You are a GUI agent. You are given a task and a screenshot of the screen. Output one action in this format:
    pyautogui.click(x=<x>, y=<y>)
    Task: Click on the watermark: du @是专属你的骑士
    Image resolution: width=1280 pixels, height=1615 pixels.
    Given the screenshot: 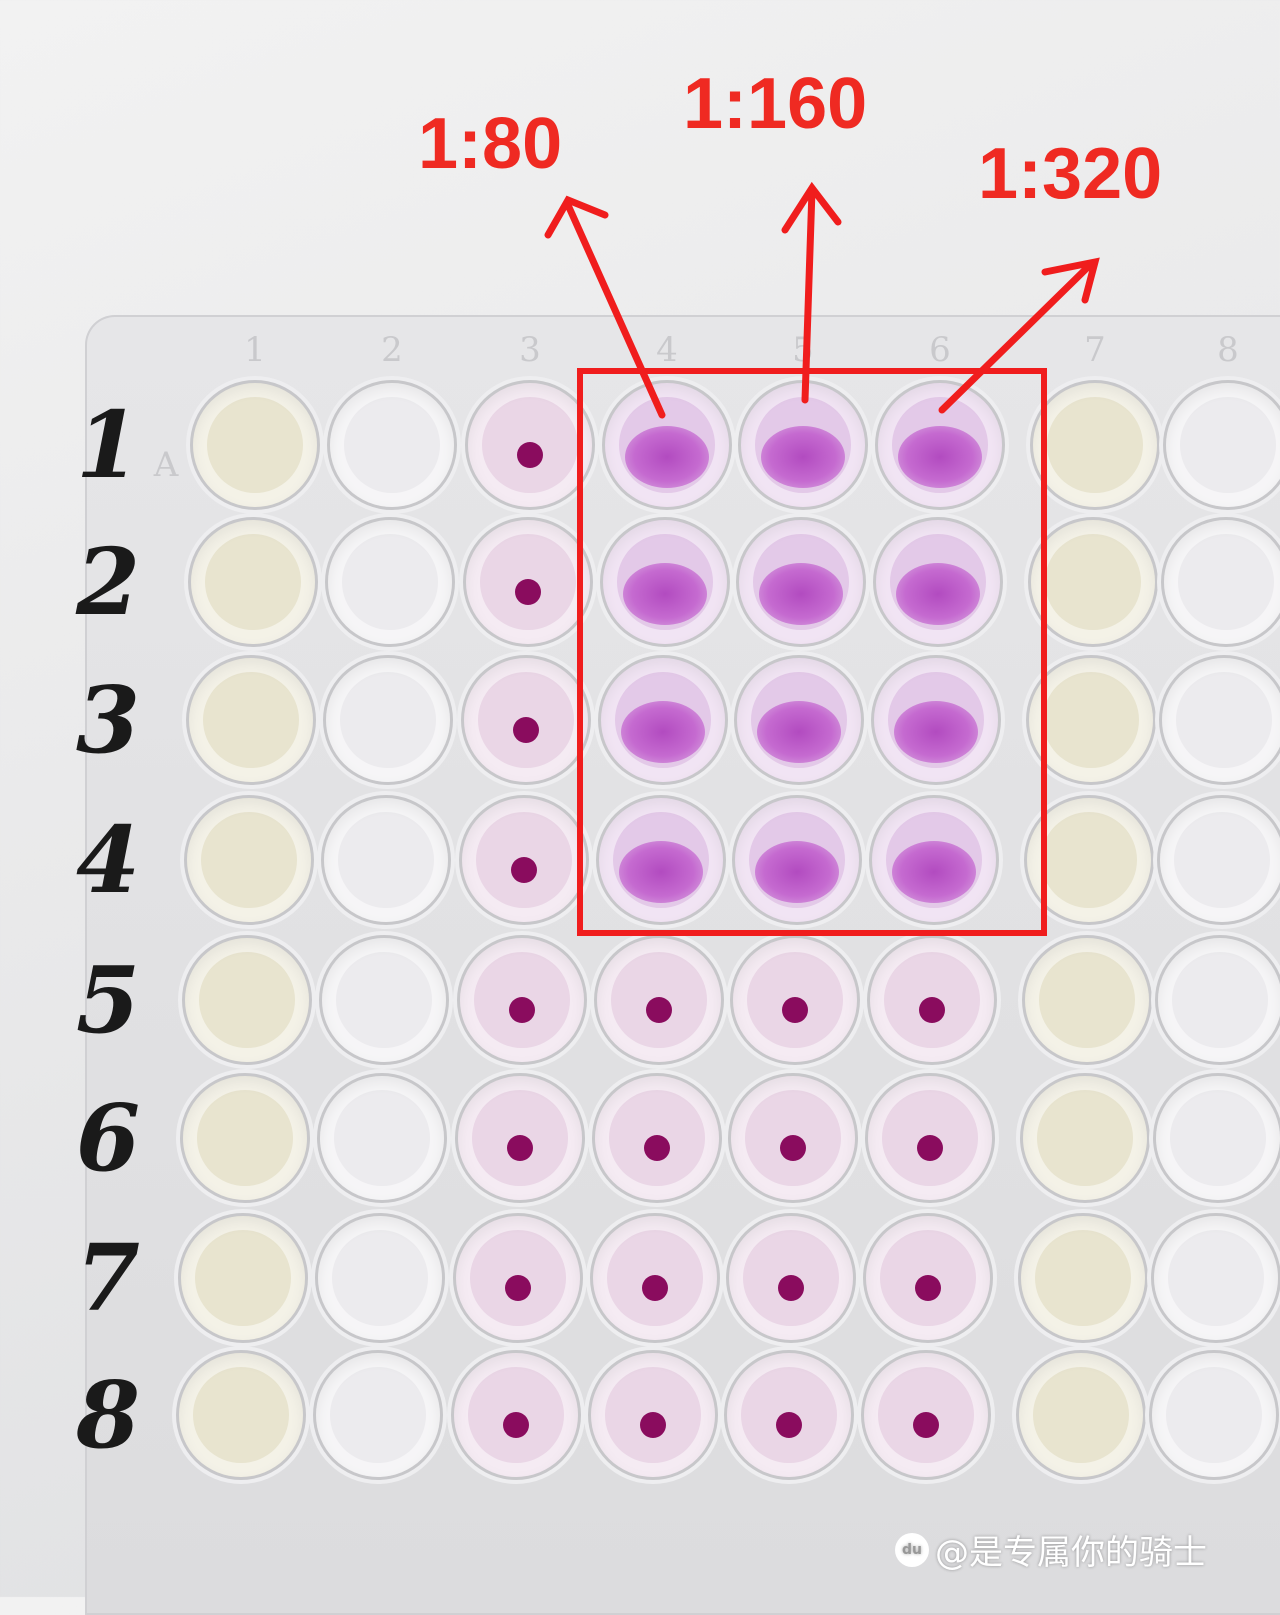 What is the action you would take?
    pyautogui.click(x=1051, y=1549)
    